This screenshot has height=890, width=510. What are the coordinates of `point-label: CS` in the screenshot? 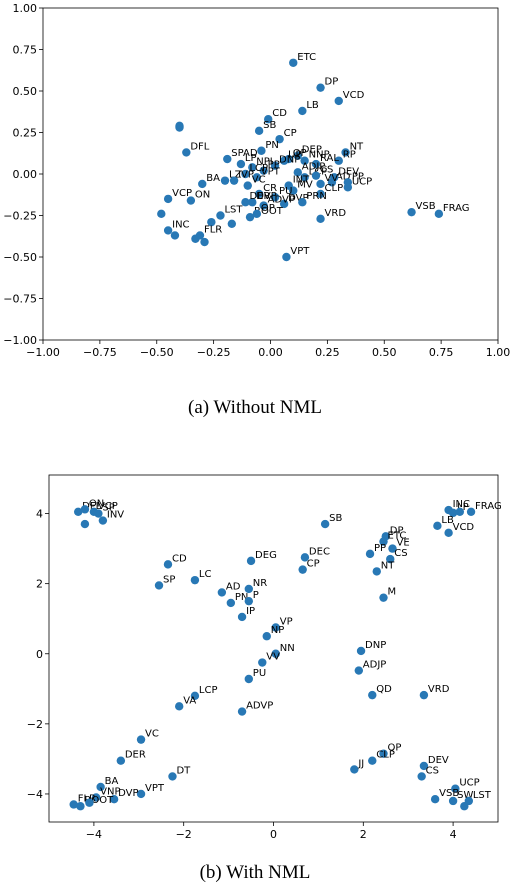 It's located at (432, 770).